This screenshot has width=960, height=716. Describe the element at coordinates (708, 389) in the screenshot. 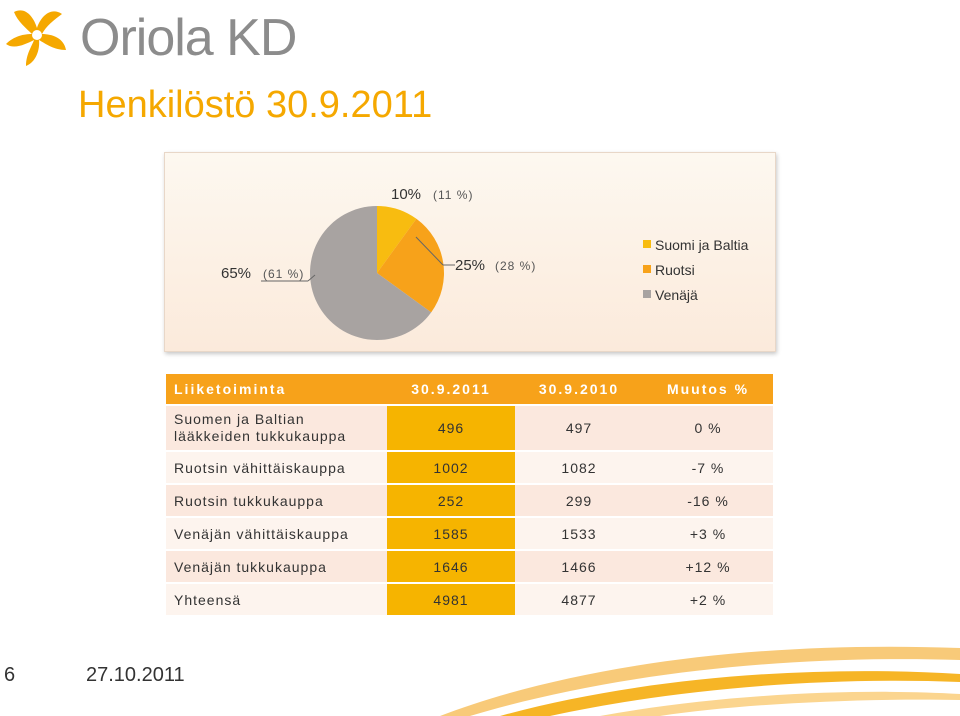

I see `header-change: Muutos %` at that location.